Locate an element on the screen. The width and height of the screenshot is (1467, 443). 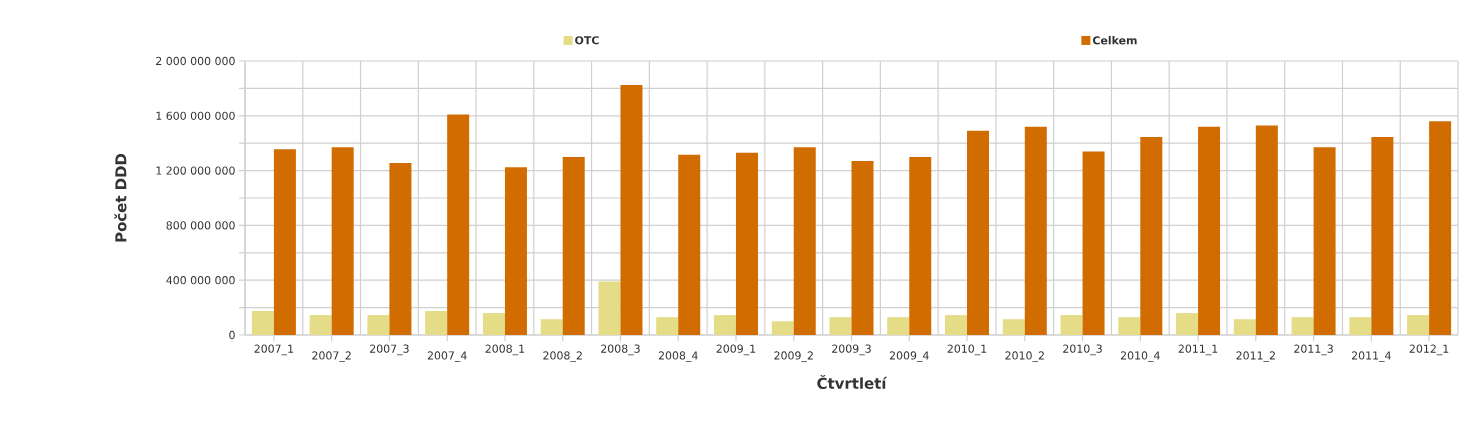
x-tick-label: 2011_1 is located at coordinates (1198, 350).